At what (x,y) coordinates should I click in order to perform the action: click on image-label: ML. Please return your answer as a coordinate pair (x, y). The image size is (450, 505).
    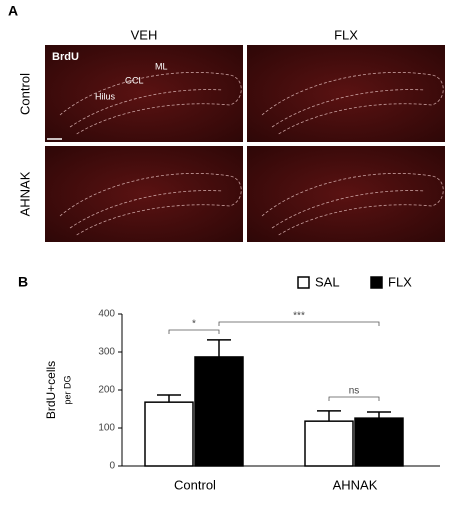
    Looking at the image, I should click on (161, 66).